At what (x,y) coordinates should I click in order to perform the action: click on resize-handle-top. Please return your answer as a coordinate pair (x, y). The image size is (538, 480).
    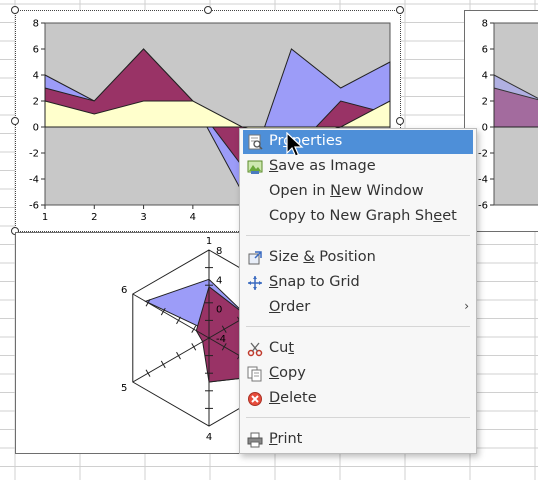
    Looking at the image, I should click on (208, 10).